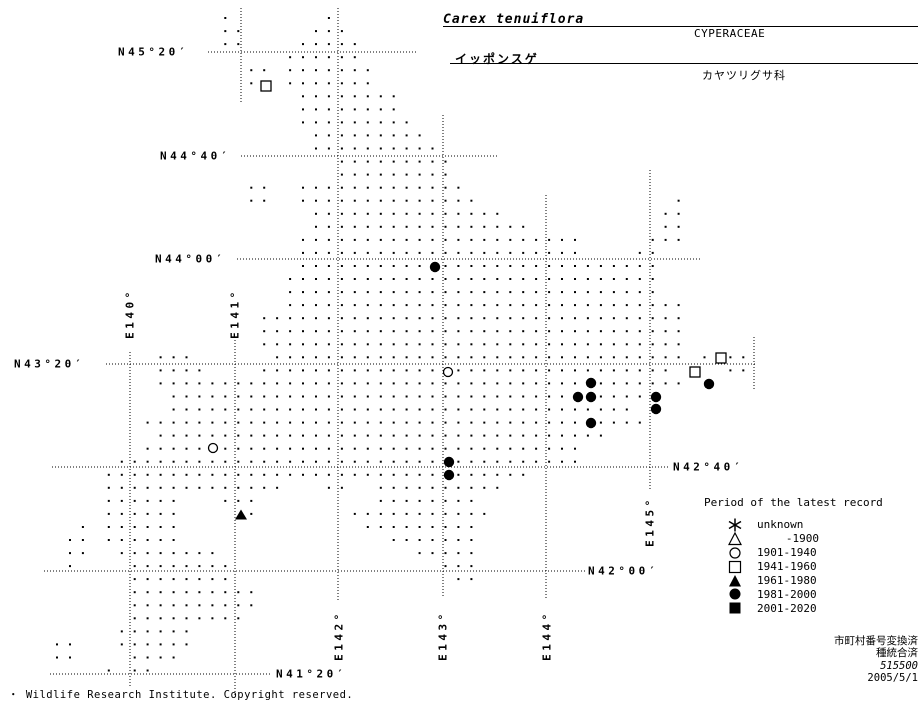 Image resolution: width=923 pixels, height=703 pixels. Describe the element at coordinates (130, 313) in the screenshot. I see `longitude-label-E140°: E140°` at that location.